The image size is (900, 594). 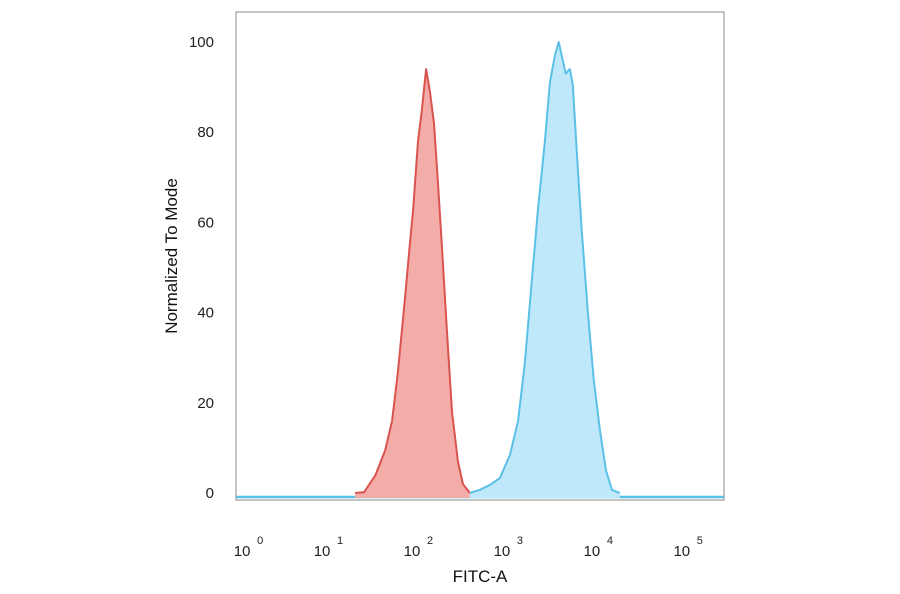 I want to click on y-tick-label: 80, so click(x=205, y=132).